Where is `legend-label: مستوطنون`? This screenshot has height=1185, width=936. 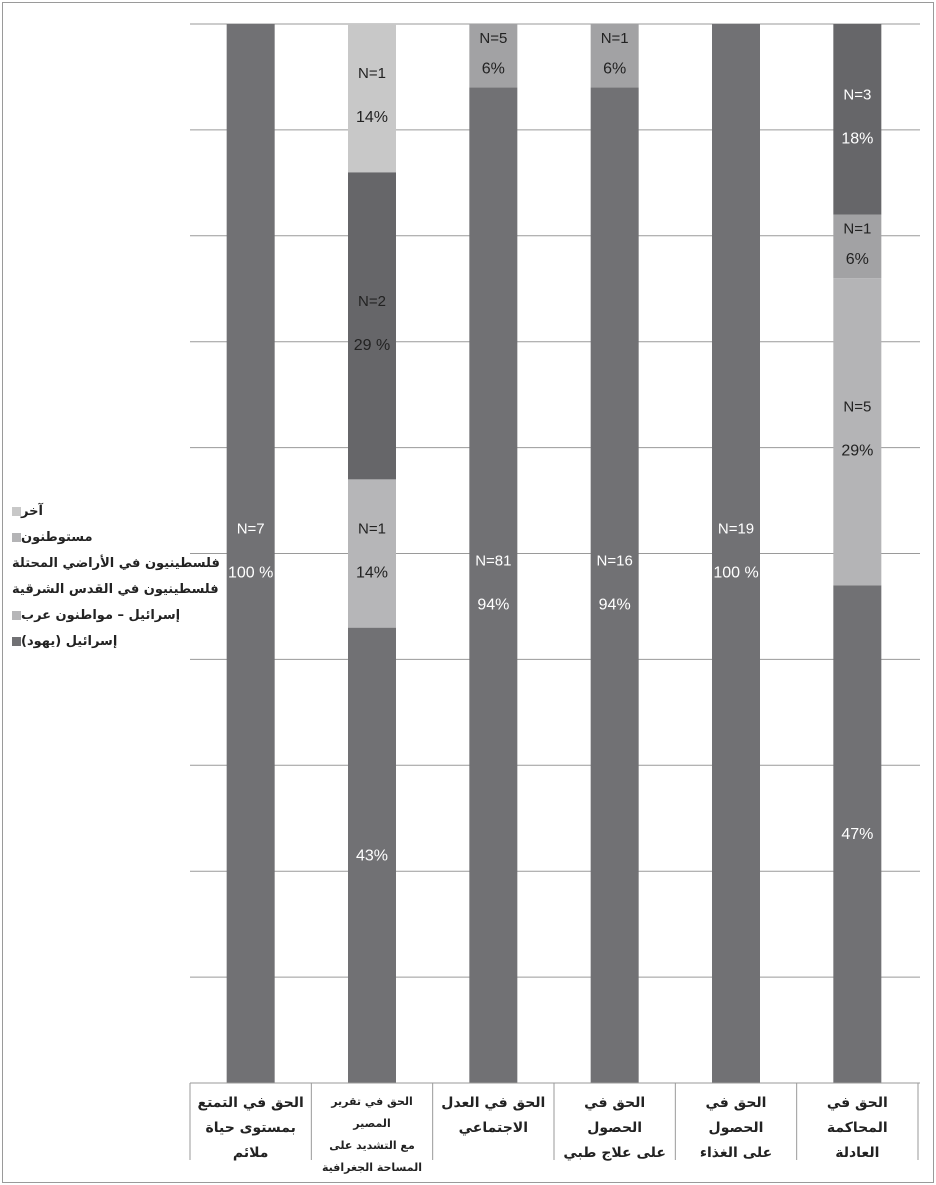 legend-label: مستوطنون is located at coordinates (57, 537).